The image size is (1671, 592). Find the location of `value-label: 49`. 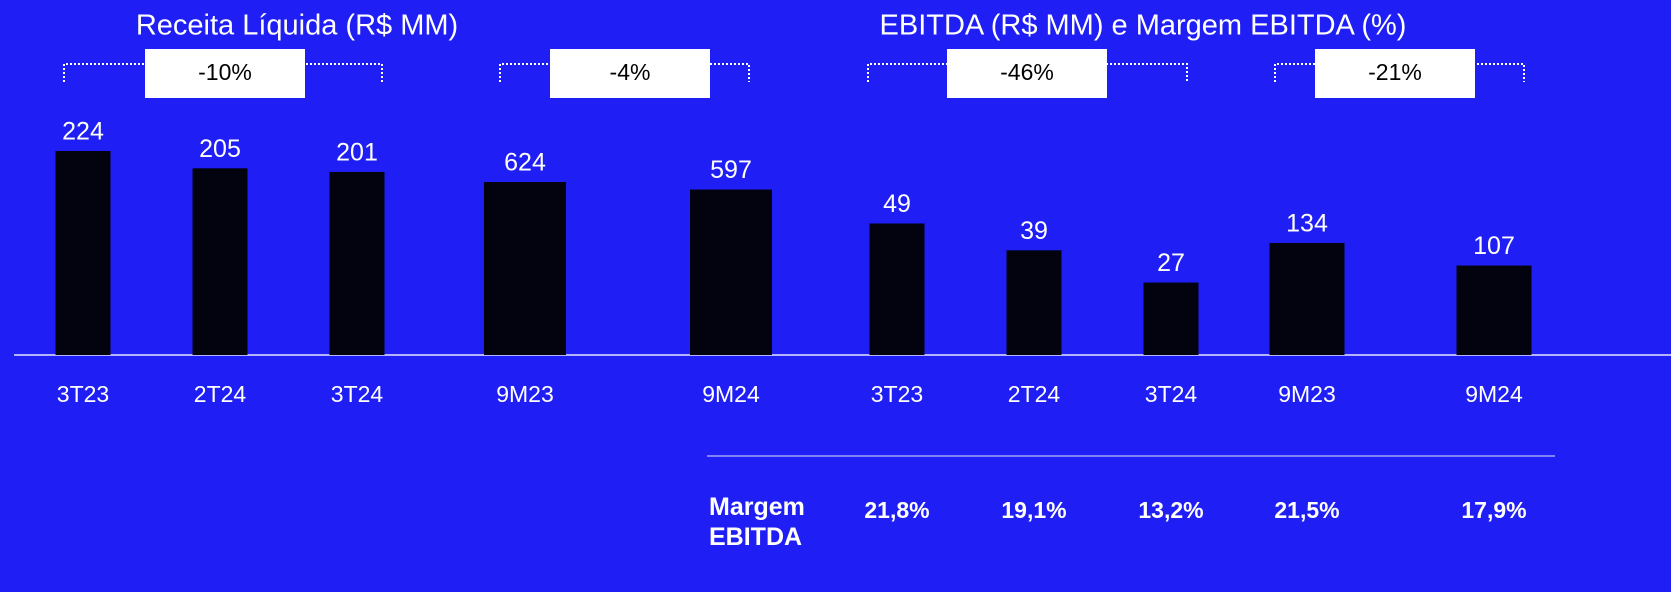

value-label: 49 is located at coordinates (897, 204).